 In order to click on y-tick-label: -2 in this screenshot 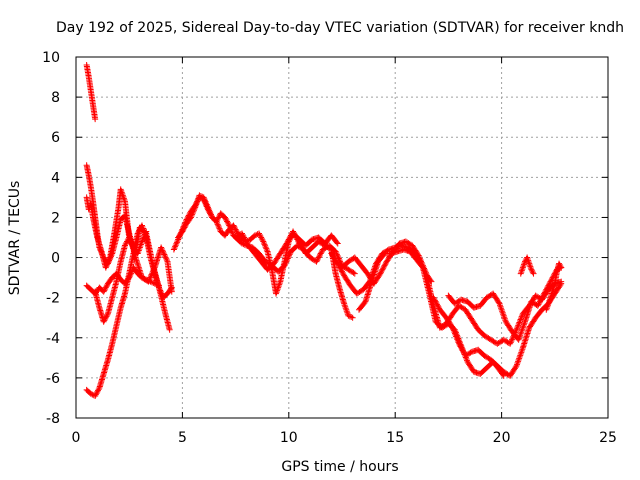, I will do `click(53, 299)`.